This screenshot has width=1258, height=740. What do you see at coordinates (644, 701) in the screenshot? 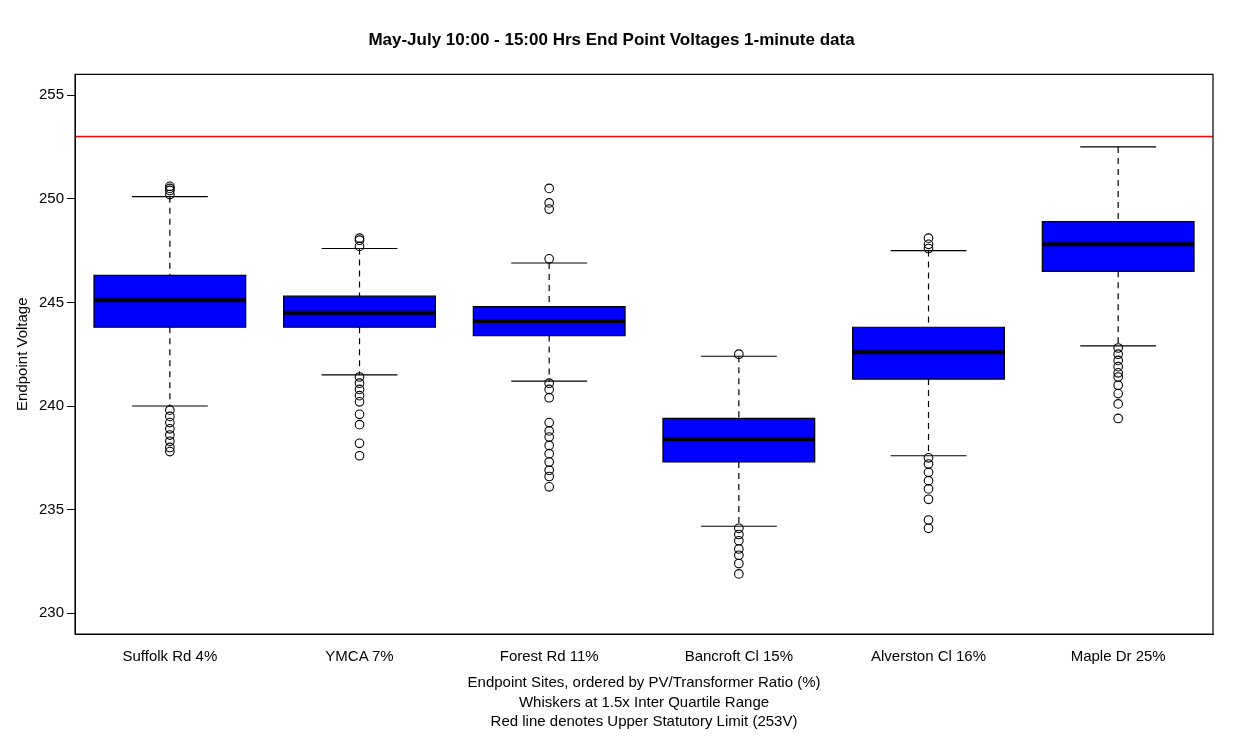
I see `text: Whiskers at 1.5x Inter Quartile Range` at bounding box center [644, 701].